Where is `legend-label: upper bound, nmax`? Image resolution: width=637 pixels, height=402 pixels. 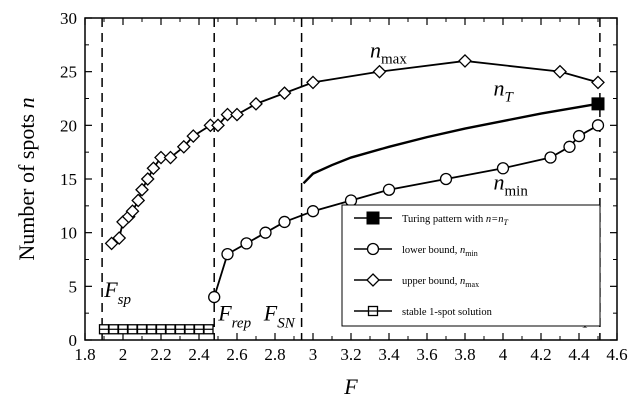
legend-label: upper bound, nmax is located at coordinates (440, 282).